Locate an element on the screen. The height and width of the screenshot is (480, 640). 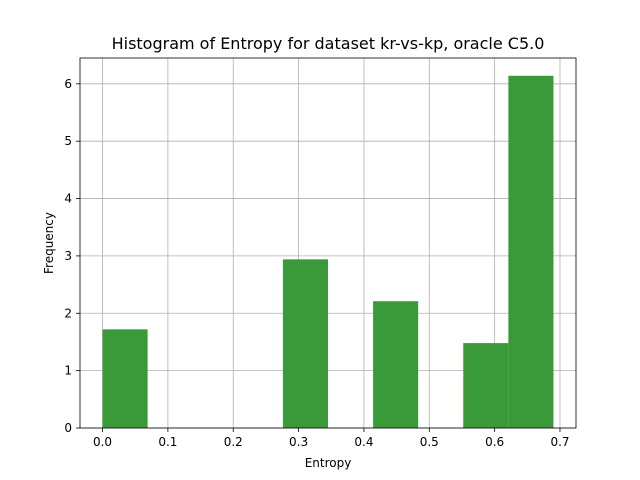
x-tick-label: 0.7 is located at coordinates (559, 442).